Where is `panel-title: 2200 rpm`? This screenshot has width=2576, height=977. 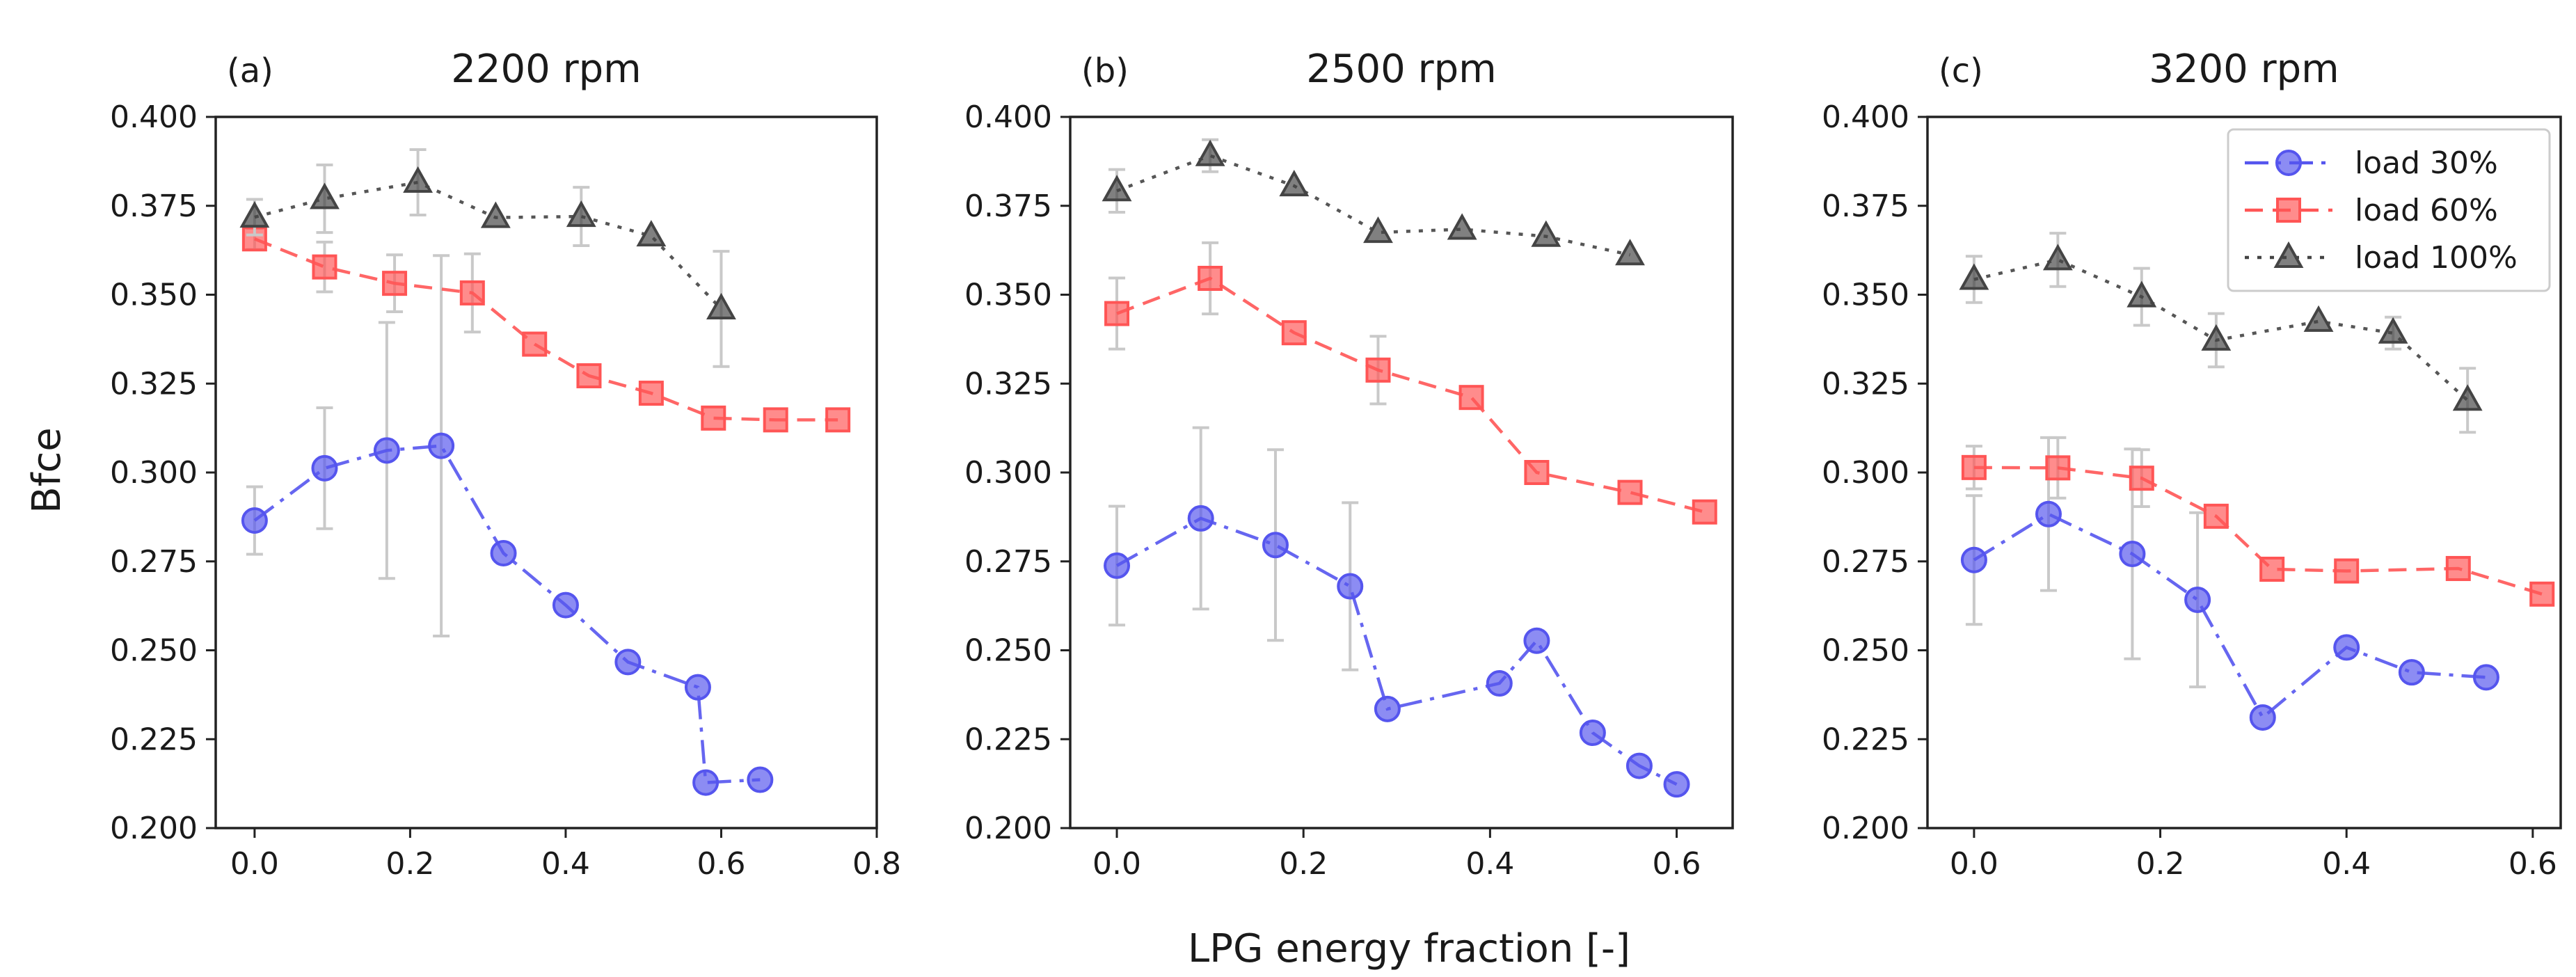 panel-title: 2200 rpm is located at coordinates (546, 69).